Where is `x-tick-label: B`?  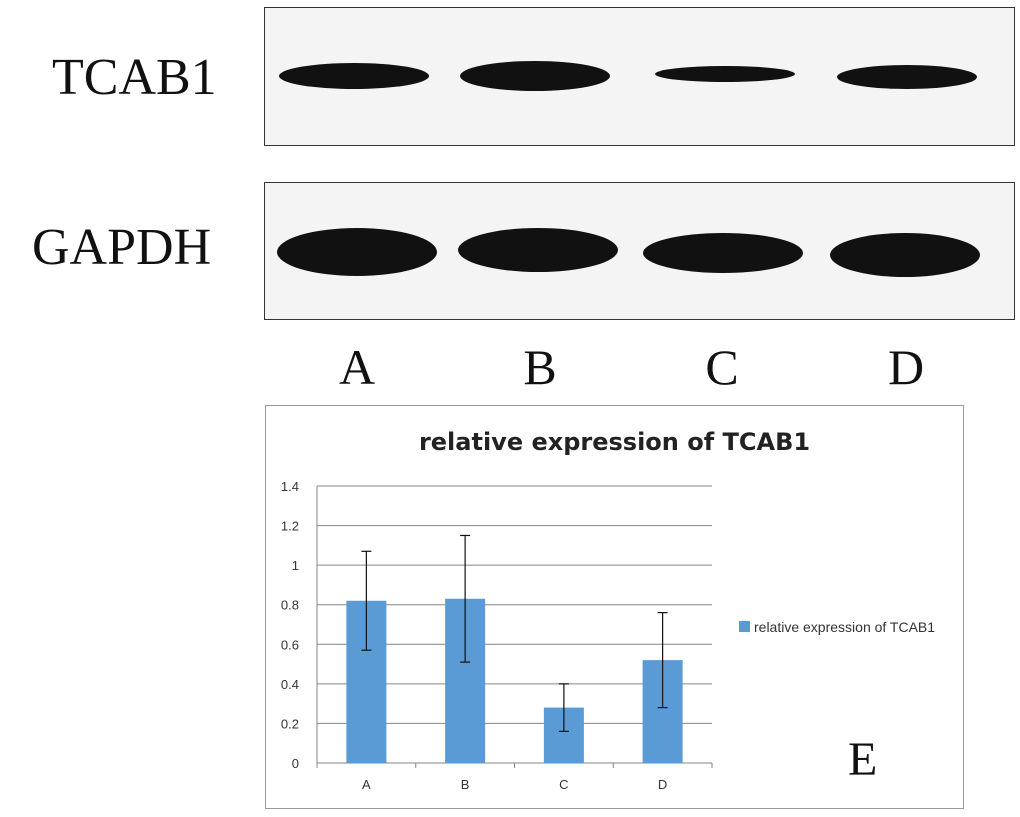 x-tick-label: B is located at coordinates (465, 784).